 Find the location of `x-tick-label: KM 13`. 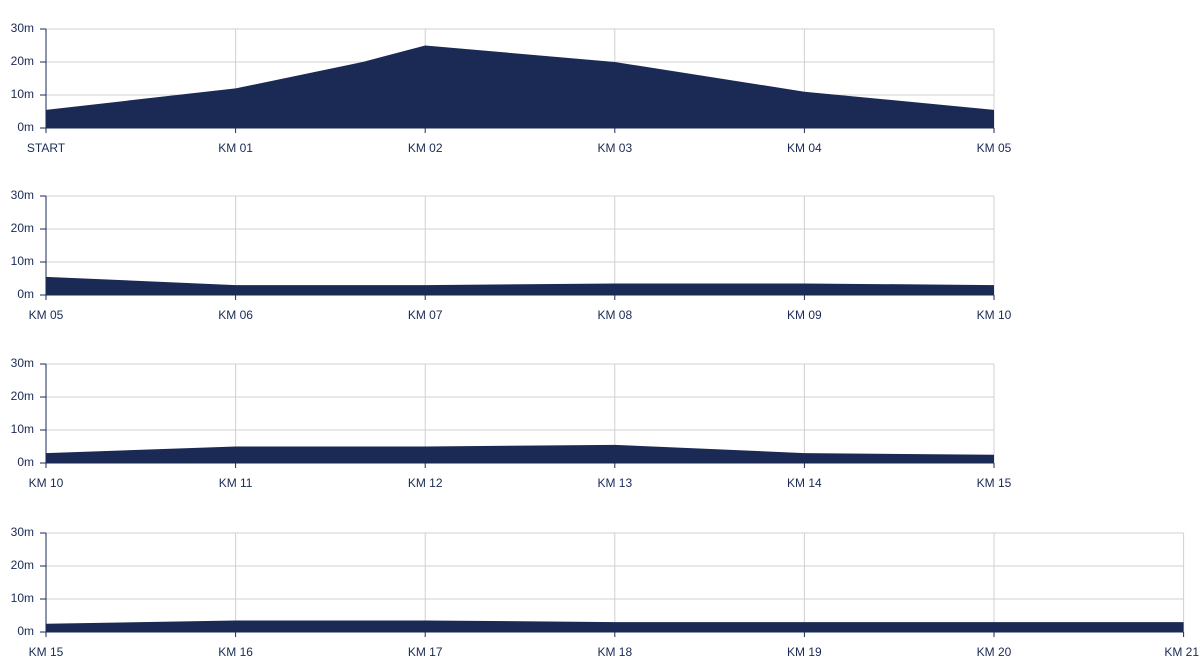

x-tick-label: KM 13 is located at coordinates (614, 483).